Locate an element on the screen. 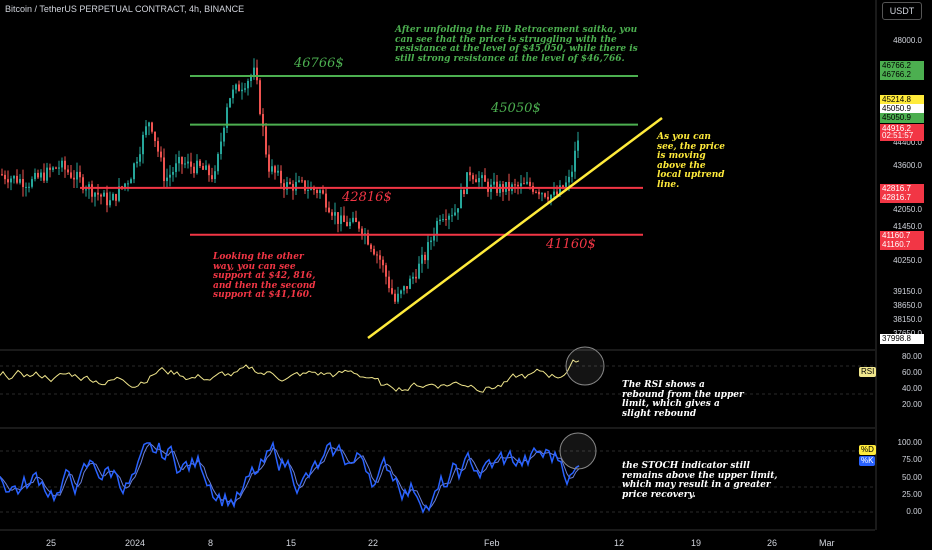 Image resolution: width=932 pixels, height=550 pixels. price-tick: 40250.0 is located at coordinates (907, 260).